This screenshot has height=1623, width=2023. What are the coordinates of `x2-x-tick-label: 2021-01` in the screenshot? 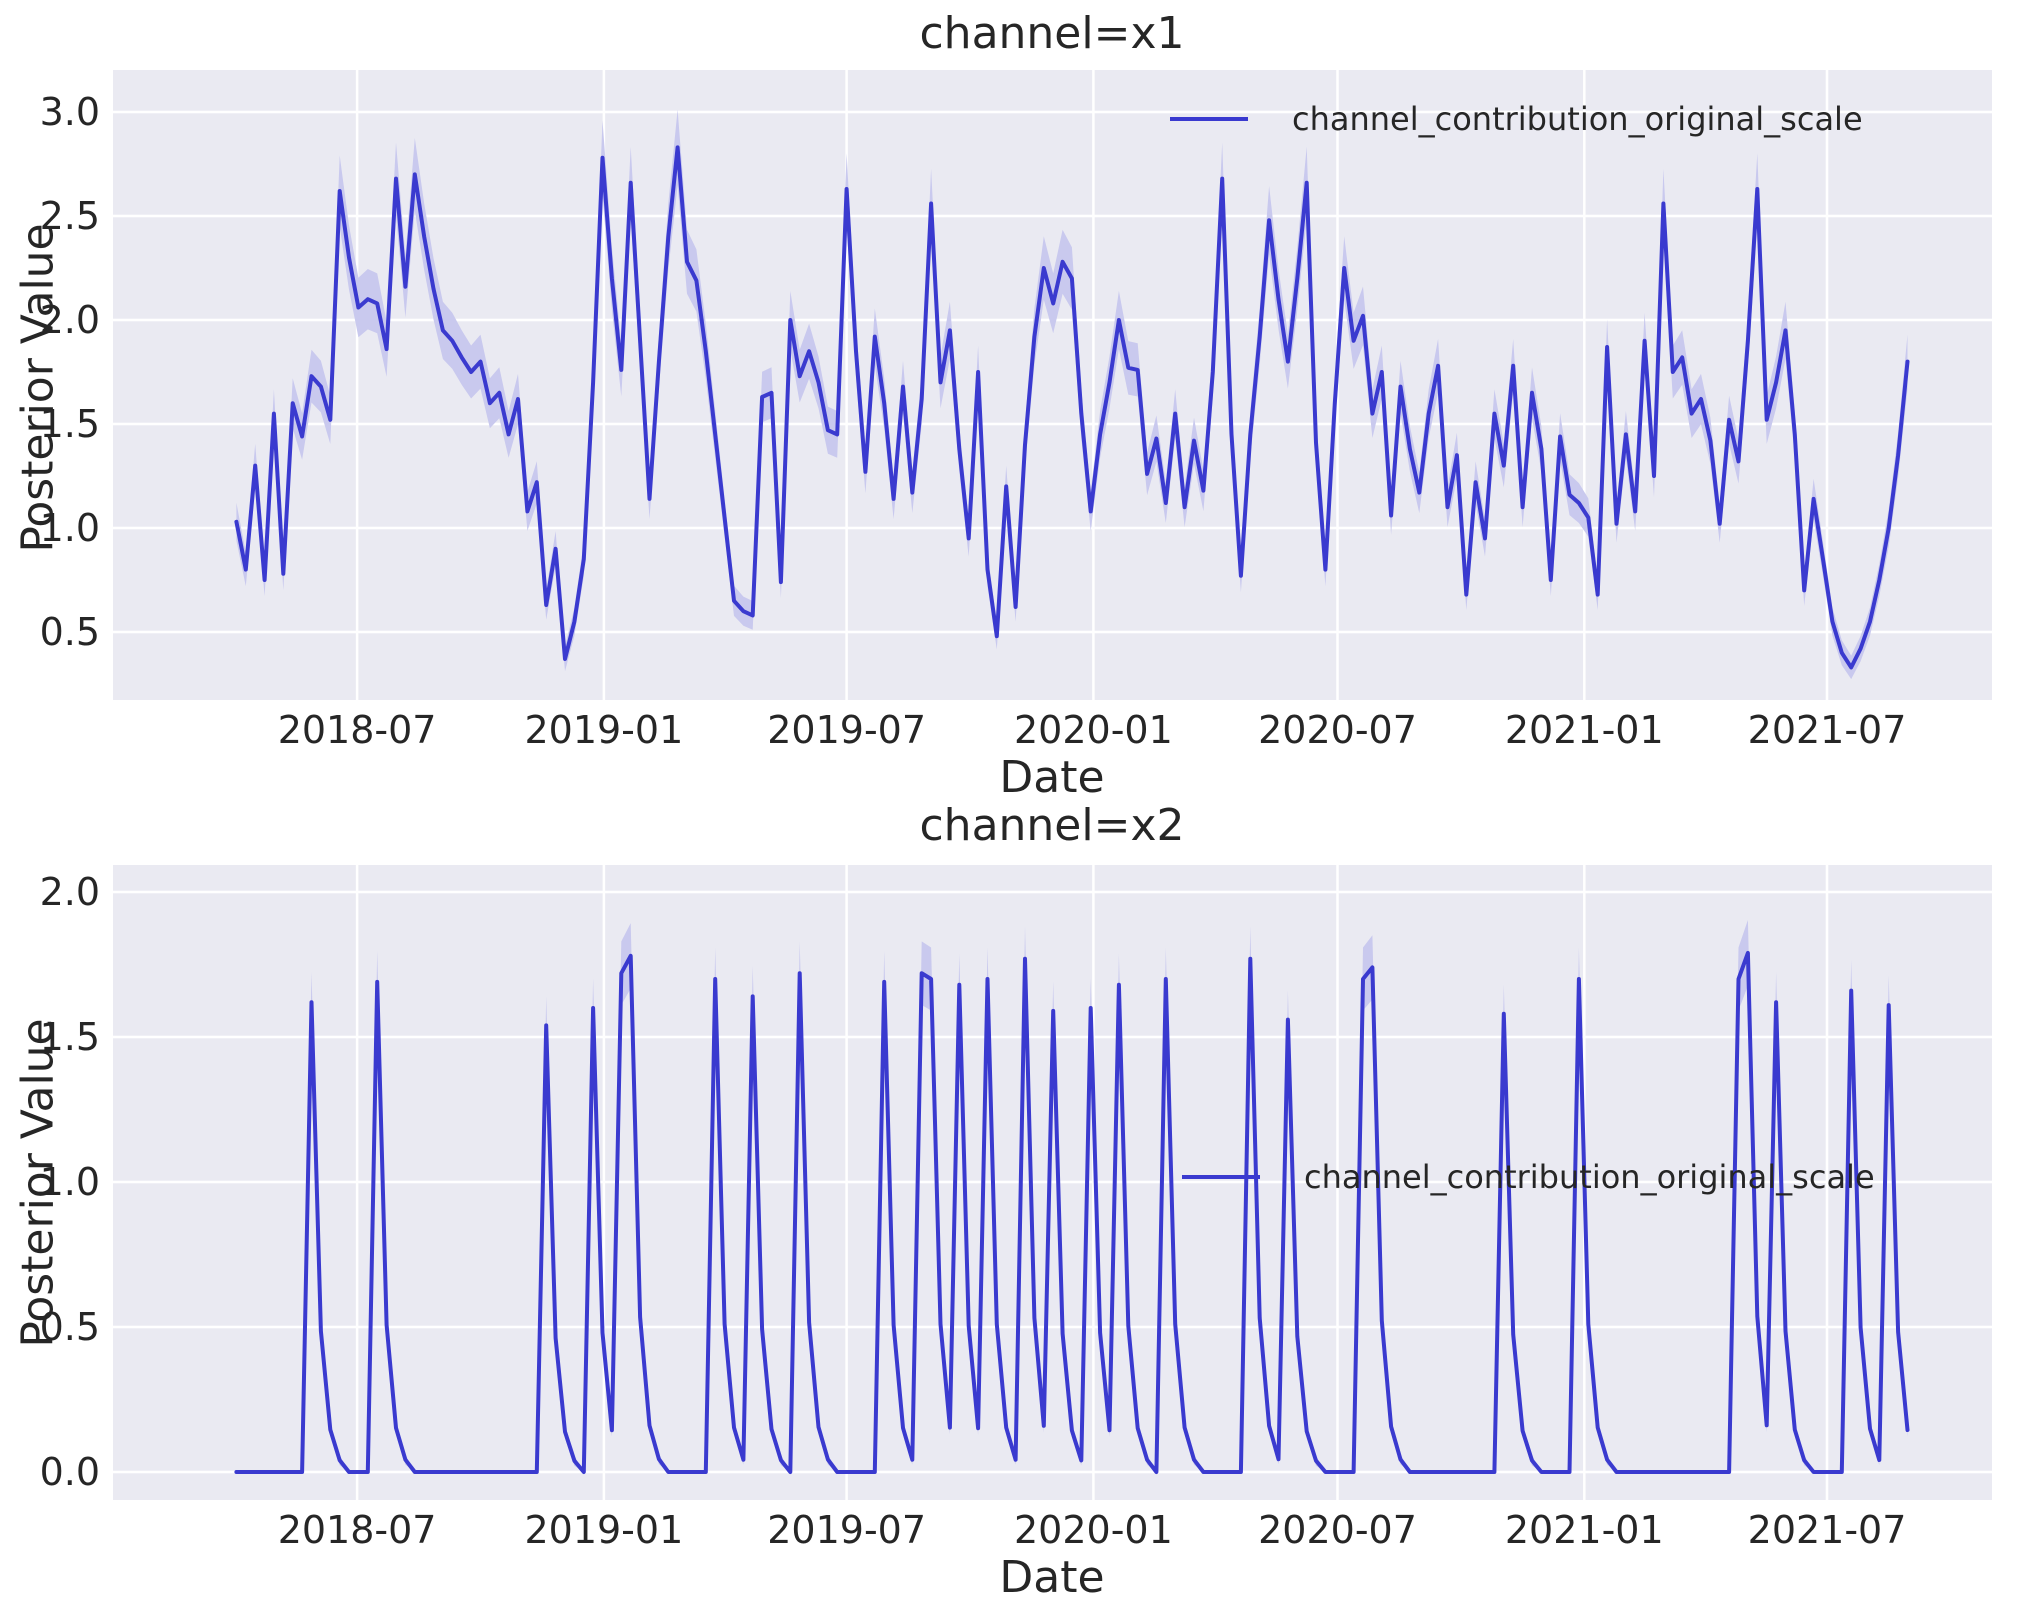 It's located at (1584, 1530).